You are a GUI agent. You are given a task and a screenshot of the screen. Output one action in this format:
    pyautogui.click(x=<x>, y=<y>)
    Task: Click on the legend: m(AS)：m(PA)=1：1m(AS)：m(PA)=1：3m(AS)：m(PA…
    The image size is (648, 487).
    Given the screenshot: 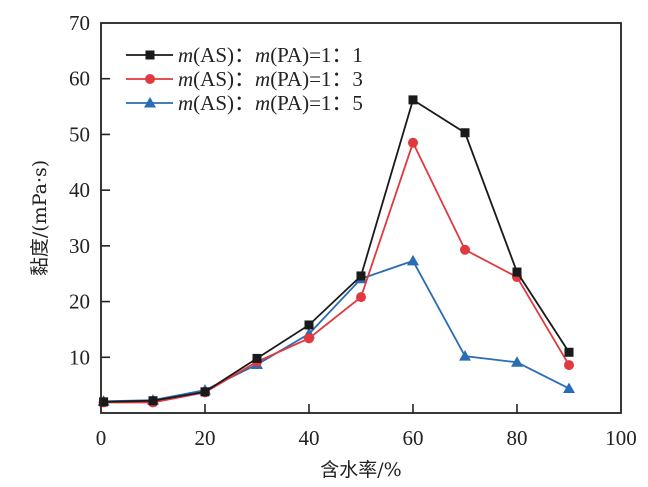 What is the action you would take?
    pyautogui.click(x=244, y=79)
    